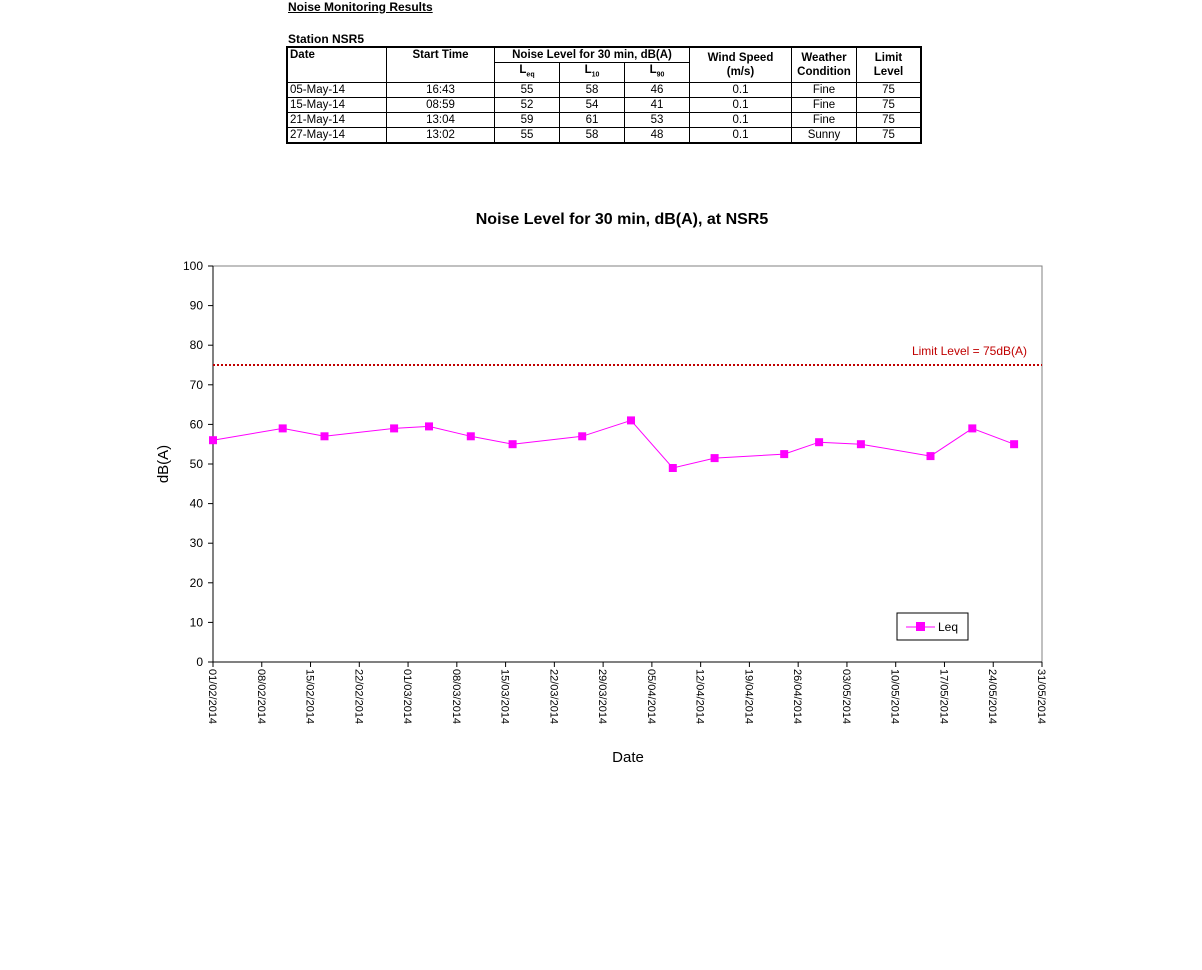  Describe the element at coordinates (740, 65) in the screenshot. I see `header-wind-speed: Wind Speed (m/s)` at that location.